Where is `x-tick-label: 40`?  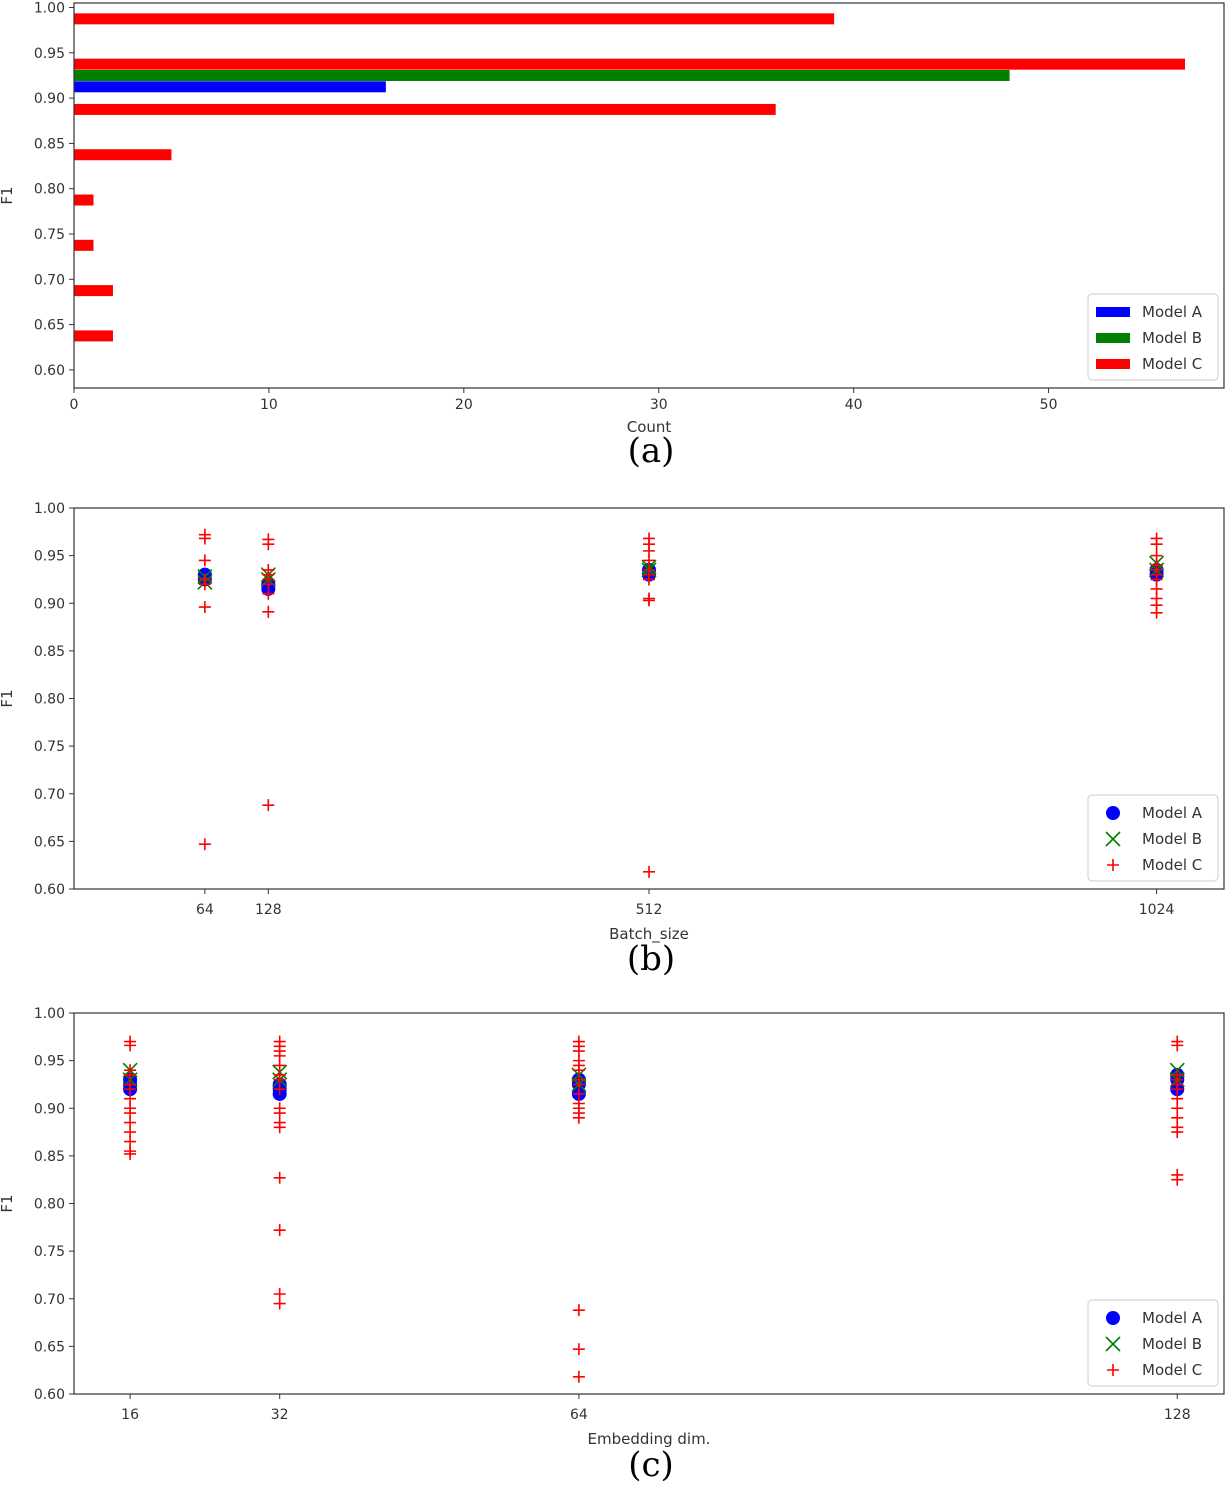
x-tick-label: 40 is located at coordinates (854, 405).